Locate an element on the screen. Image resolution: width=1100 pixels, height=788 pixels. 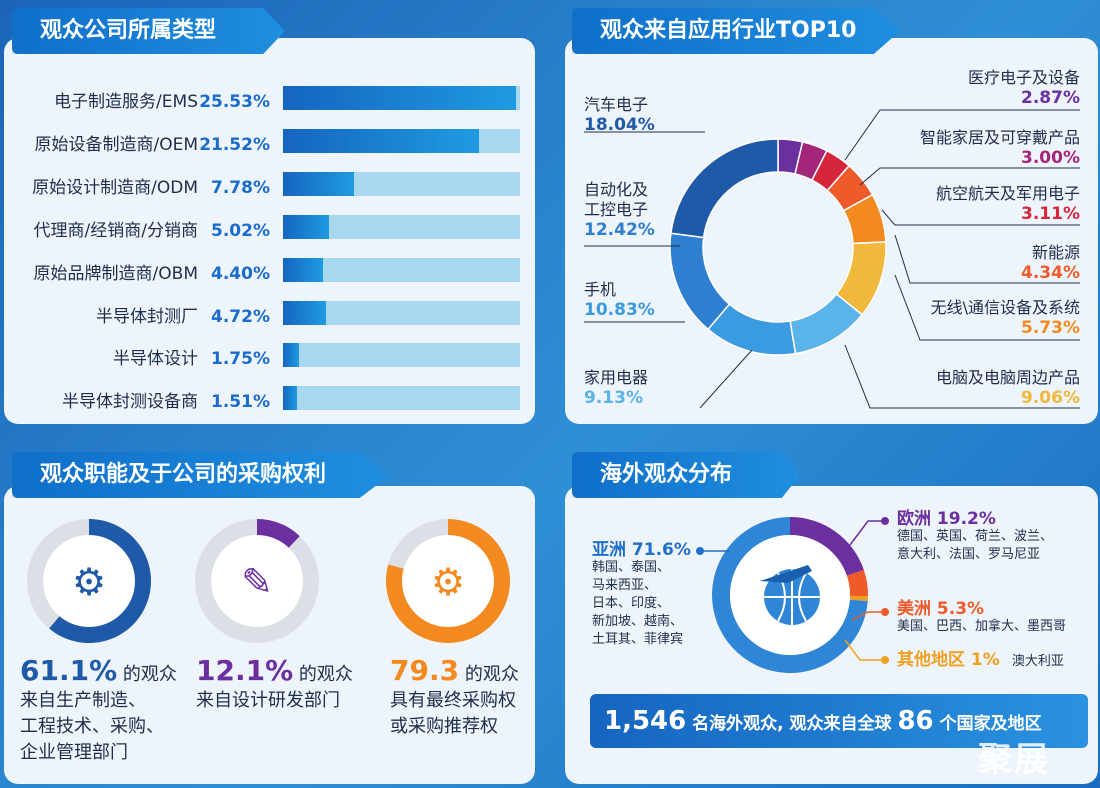
bar-value-label: 7.78% is located at coordinates (240, 187).